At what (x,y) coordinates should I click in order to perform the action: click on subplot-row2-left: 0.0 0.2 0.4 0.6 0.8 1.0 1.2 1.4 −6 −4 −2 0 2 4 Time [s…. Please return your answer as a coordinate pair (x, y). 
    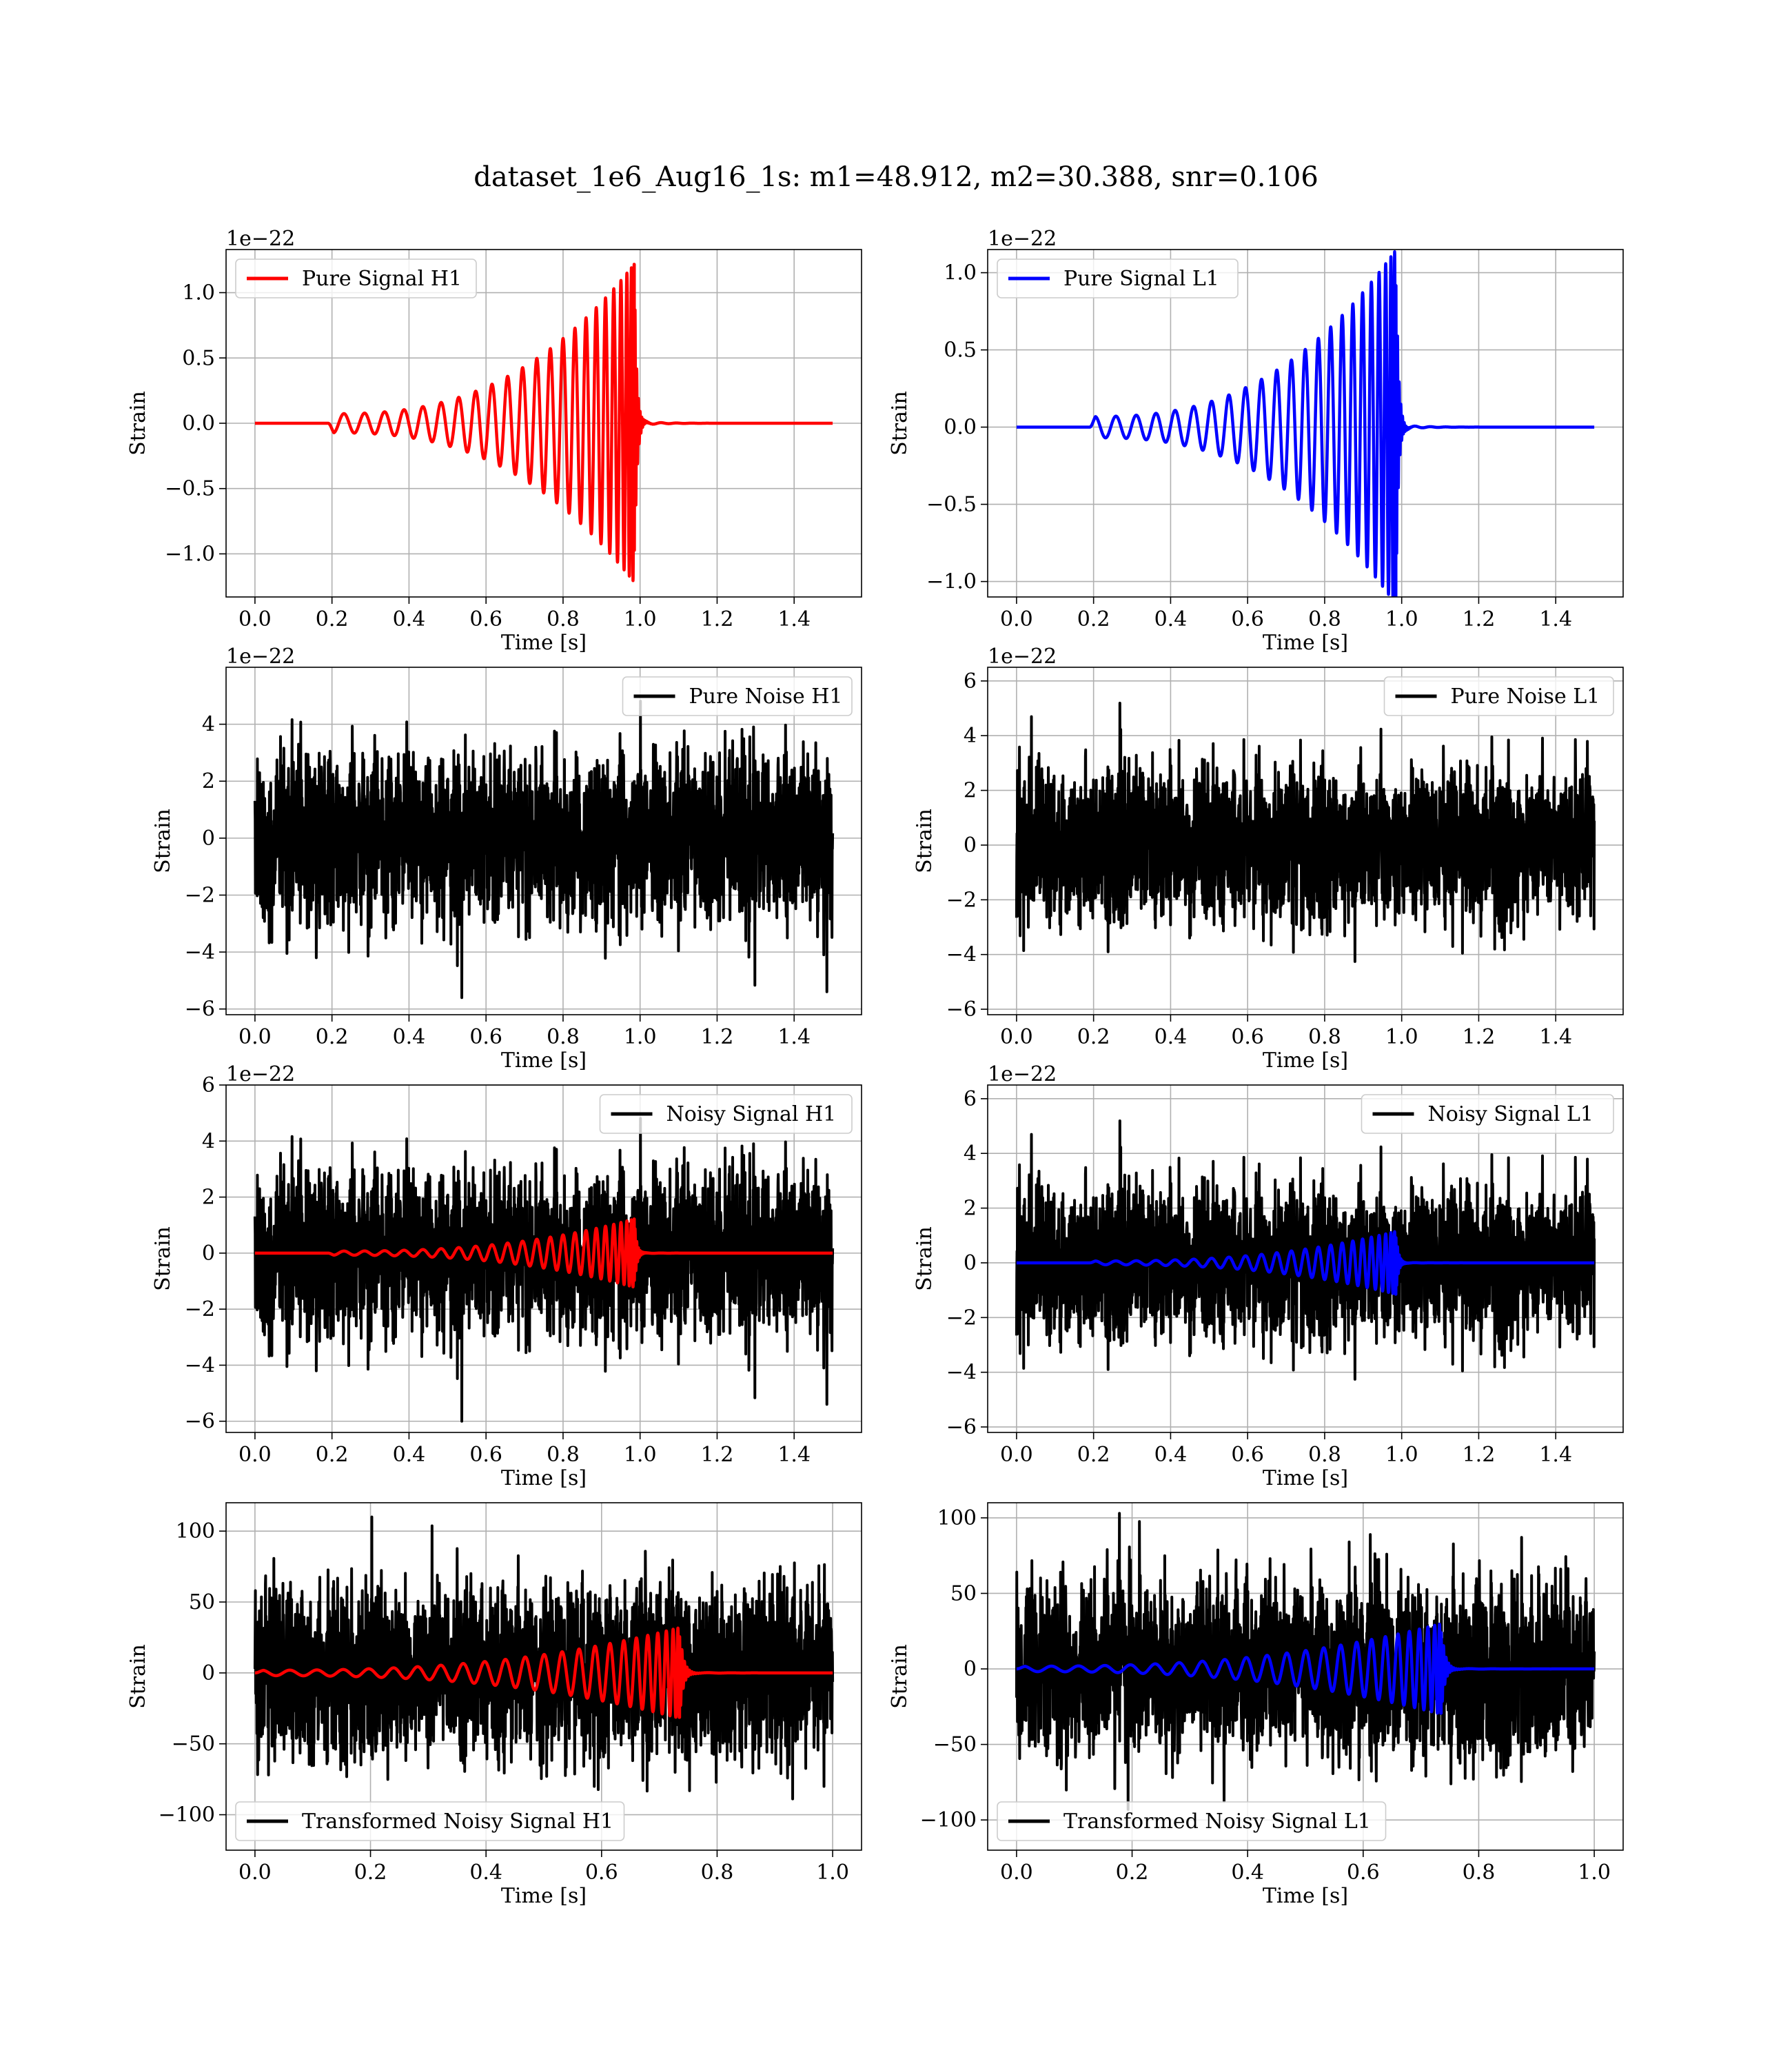
    Looking at the image, I should click on (507, 859).